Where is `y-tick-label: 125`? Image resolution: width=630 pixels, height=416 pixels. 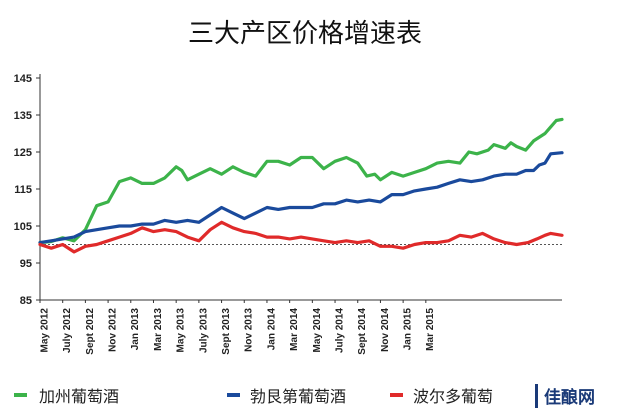 y-tick-label: 125 is located at coordinates (23, 153).